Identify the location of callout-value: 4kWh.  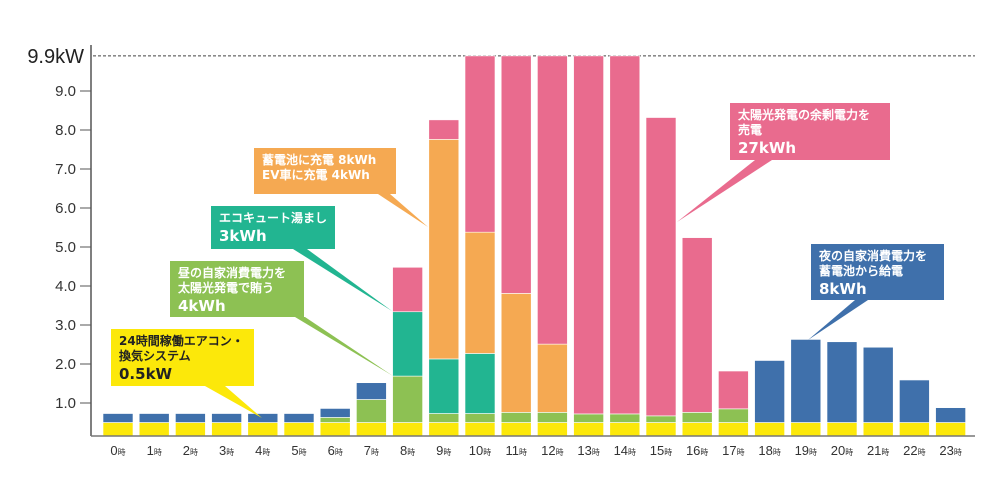
(202, 306).